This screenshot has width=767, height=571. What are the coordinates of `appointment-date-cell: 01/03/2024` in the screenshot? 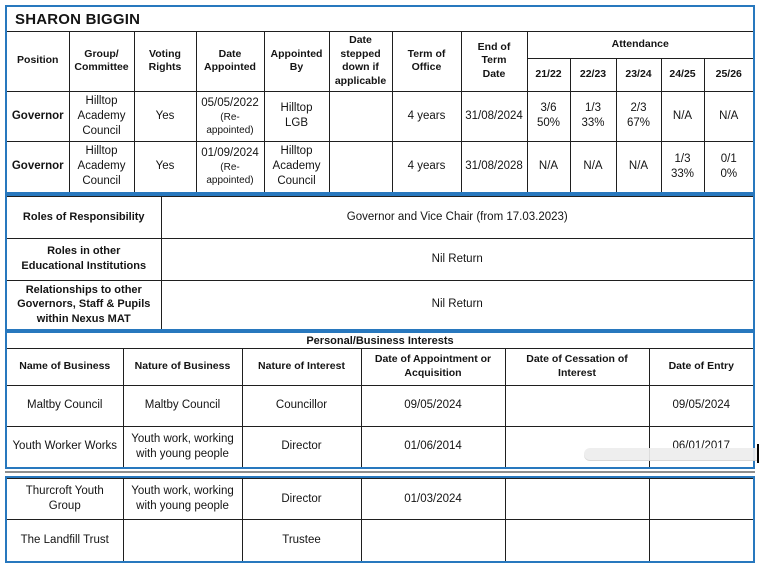 It's located at (433, 499).